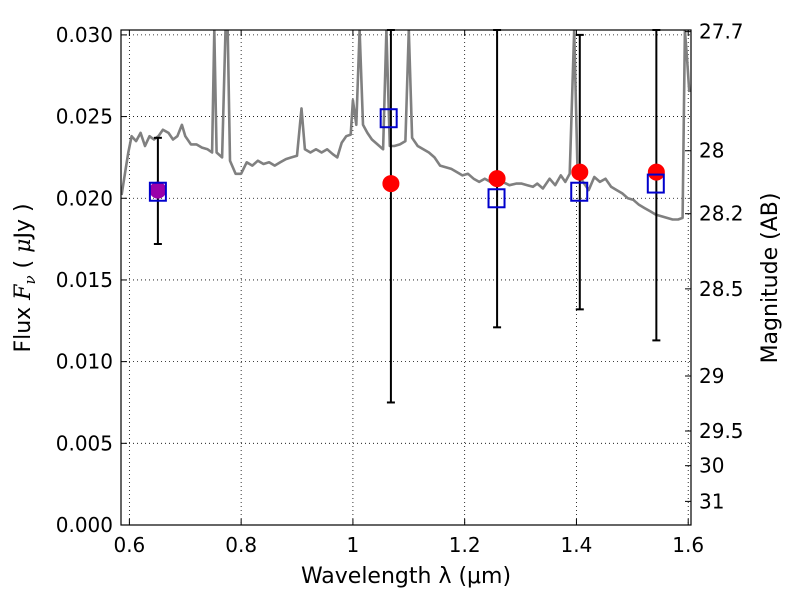 The height and width of the screenshot is (600, 800). I want to click on magnitude-tick-label: 28, so click(711, 151).